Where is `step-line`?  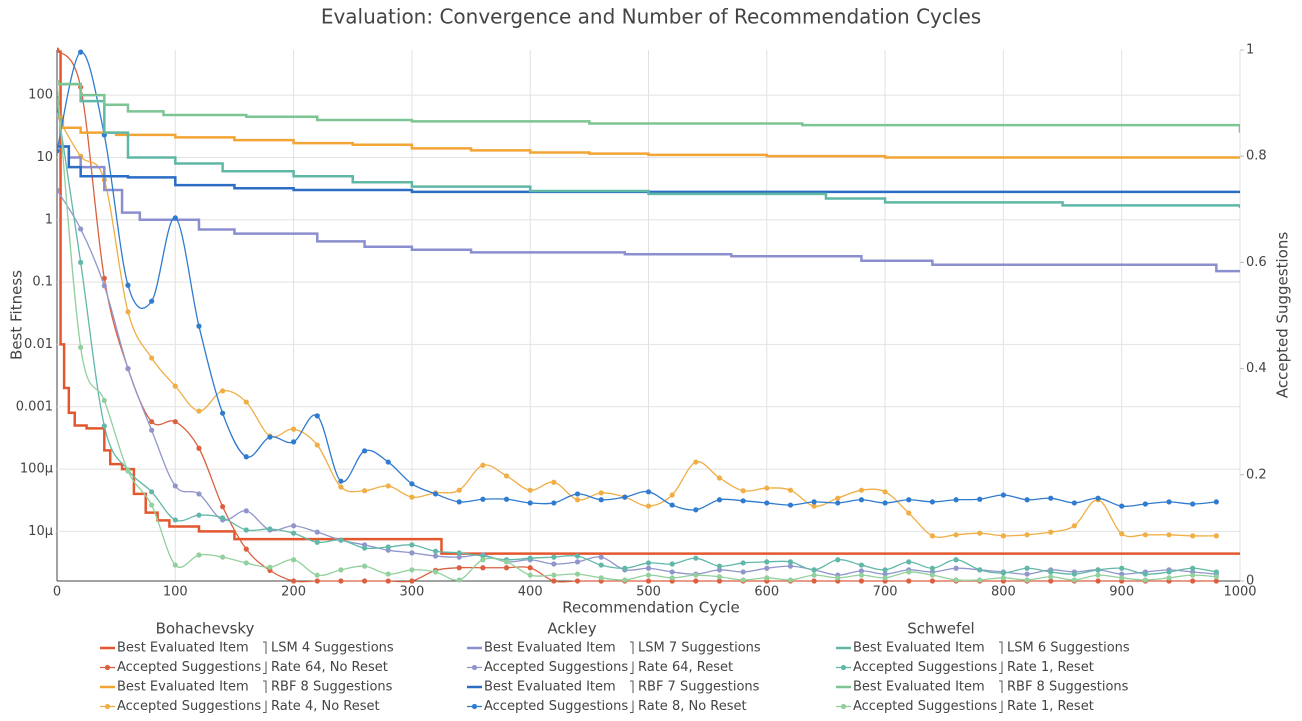 step-line is located at coordinates (648, 107).